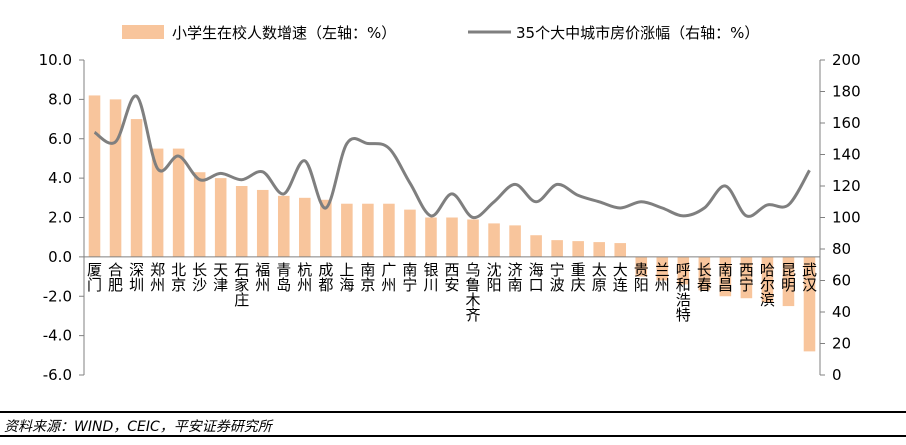 The height and width of the screenshot is (445, 906). I want to click on category-label: 沈阳, so click(494, 277).